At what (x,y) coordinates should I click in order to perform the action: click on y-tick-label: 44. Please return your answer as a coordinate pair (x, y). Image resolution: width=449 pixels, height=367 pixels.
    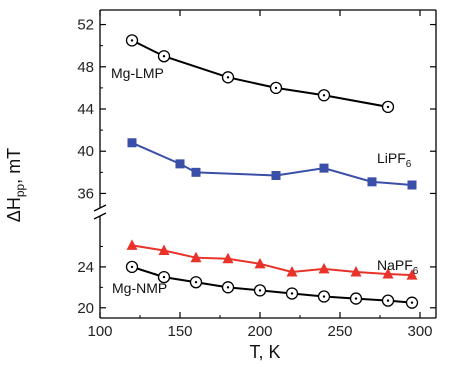
    Looking at the image, I should click on (85, 109).